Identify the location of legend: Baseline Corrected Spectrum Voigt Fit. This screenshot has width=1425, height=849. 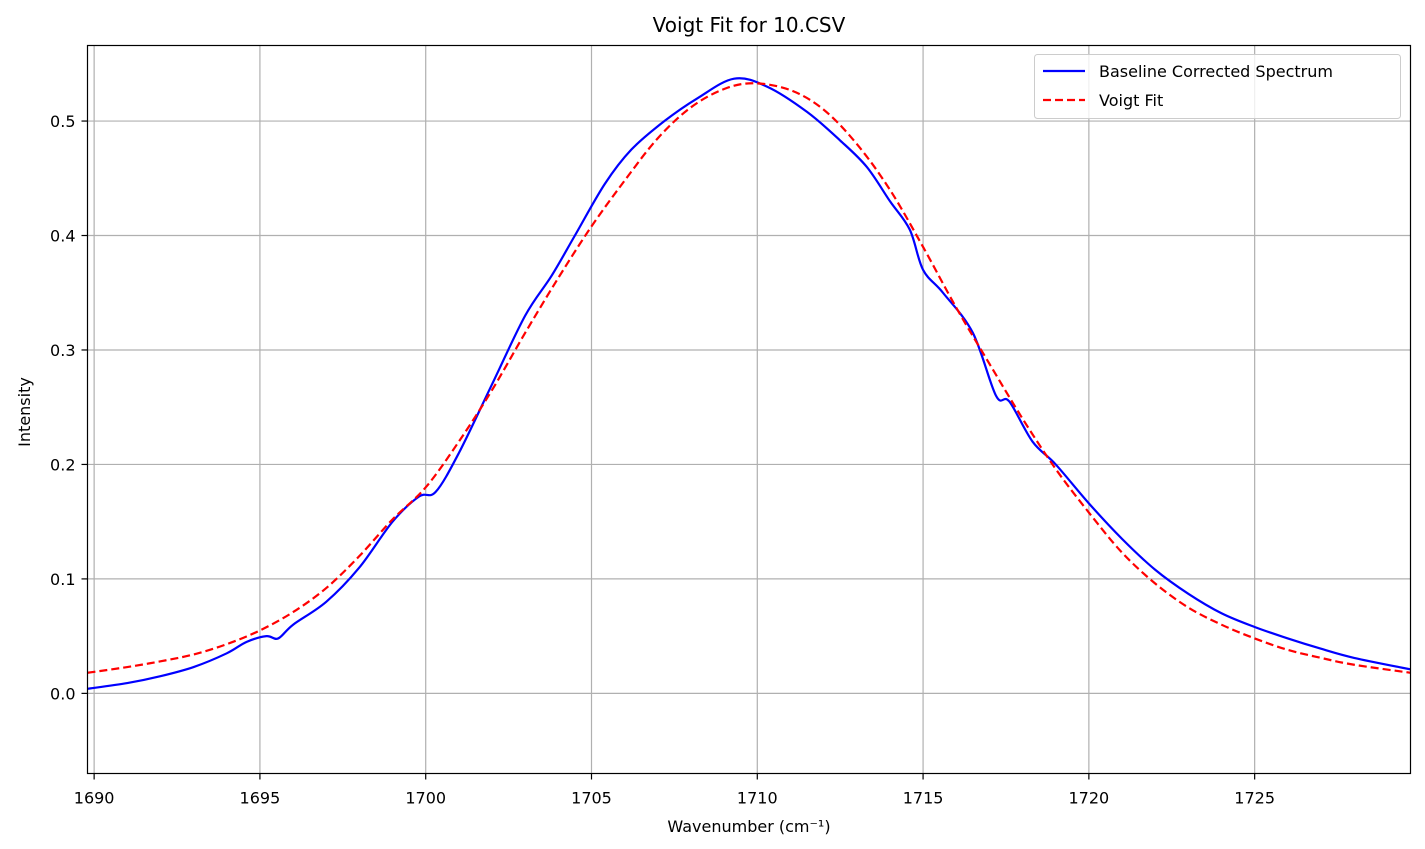
(1217, 86).